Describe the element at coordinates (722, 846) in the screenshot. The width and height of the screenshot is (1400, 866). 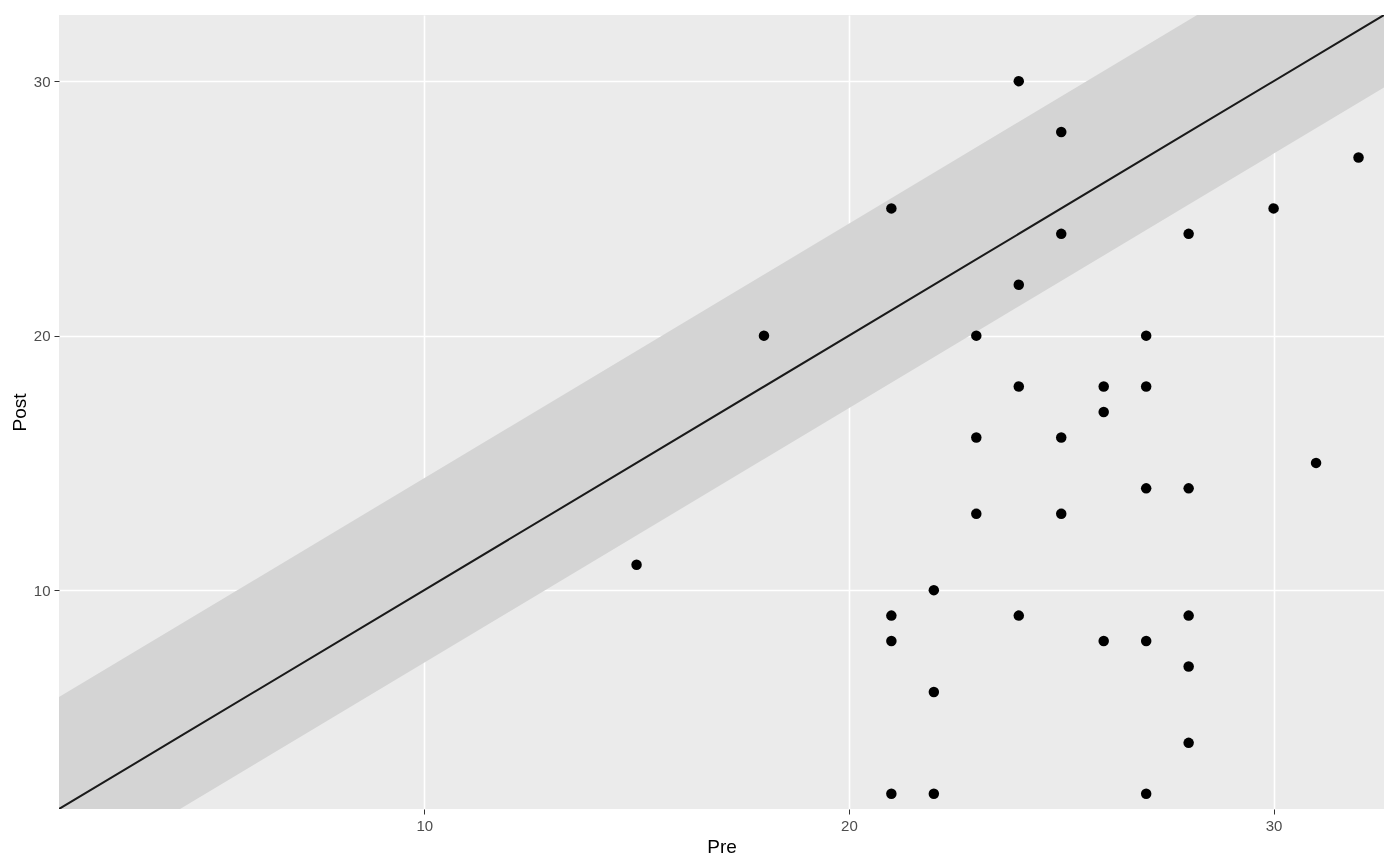
I see `x-axis-title: Pre` at that location.